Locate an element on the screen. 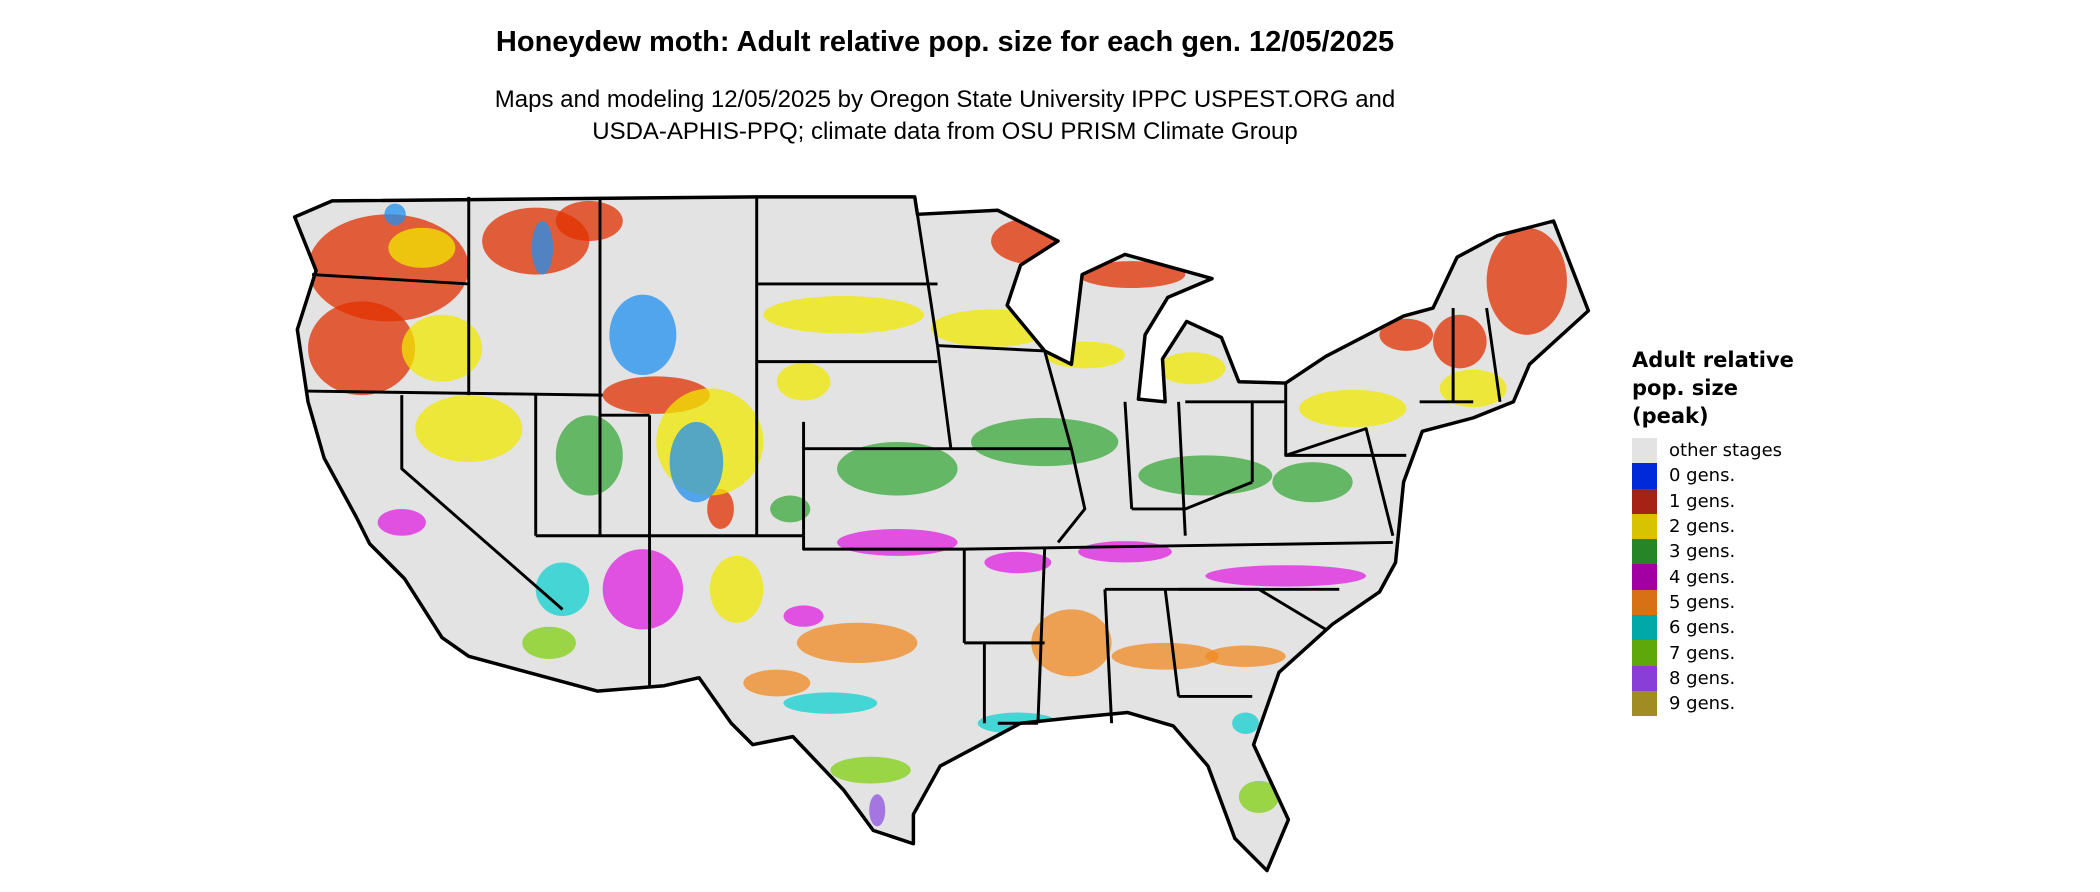  legend-item: 8 gens. is located at coordinates (1713, 678).